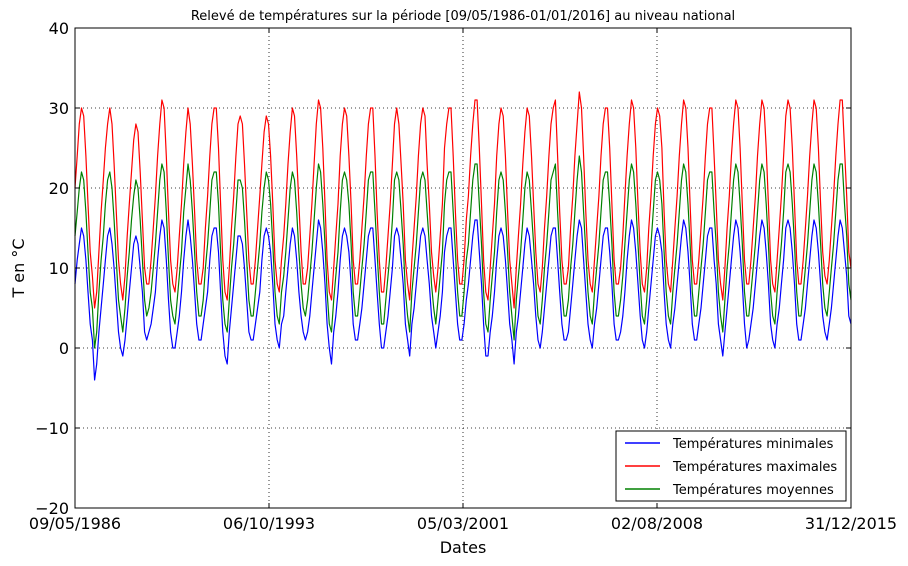 The image size is (908, 566). Describe the element at coordinates (59, 28) in the screenshot. I see `y-tick-label: 40` at that location.